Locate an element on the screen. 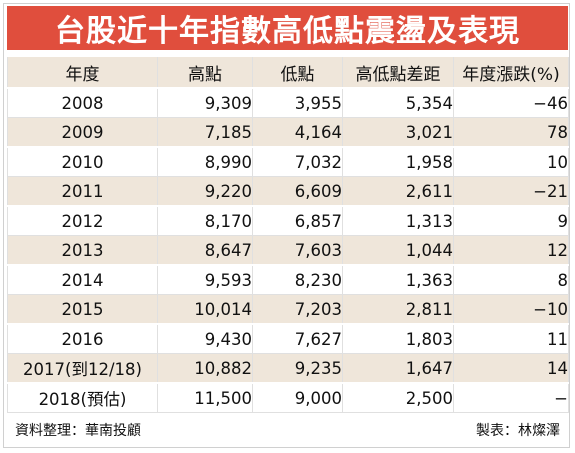 The height and width of the screenshot is (453, 575). cell-year: 2011 is located at coordinates (82, 191).